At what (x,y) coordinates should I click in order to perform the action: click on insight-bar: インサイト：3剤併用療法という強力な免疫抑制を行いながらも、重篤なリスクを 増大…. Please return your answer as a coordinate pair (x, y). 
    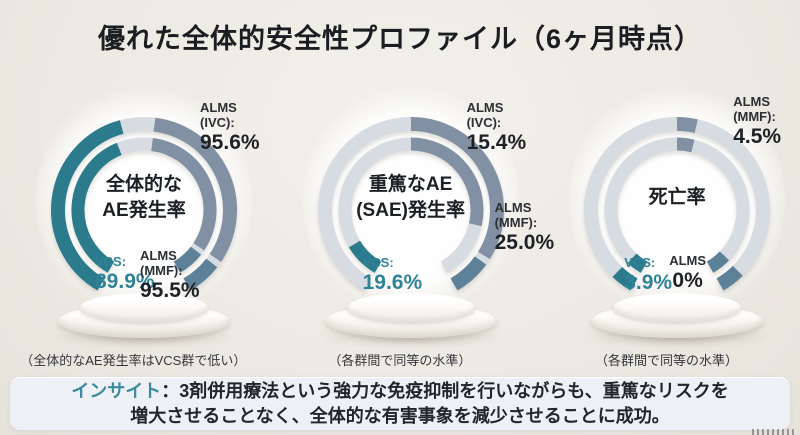
    Looking at the image, I should click on (400, 403).